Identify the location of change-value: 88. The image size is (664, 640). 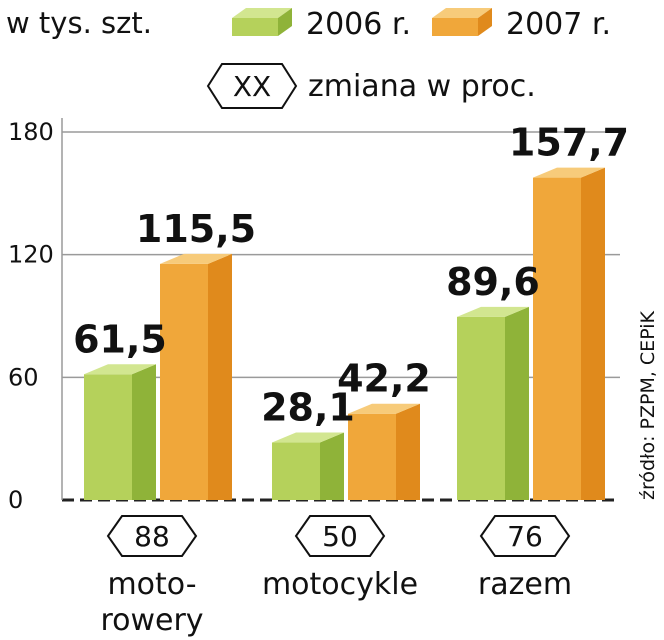
(152, 536).